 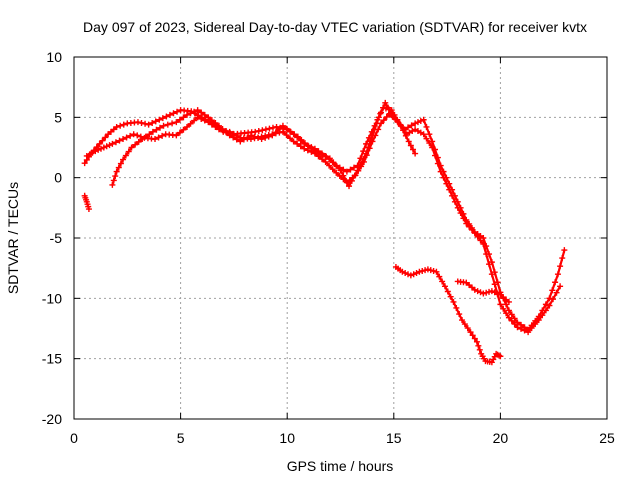 What do you see at coordinates (607, 438) in the screenshot?
I see `x-tick-label: 25` at bounding box center [607, 438].